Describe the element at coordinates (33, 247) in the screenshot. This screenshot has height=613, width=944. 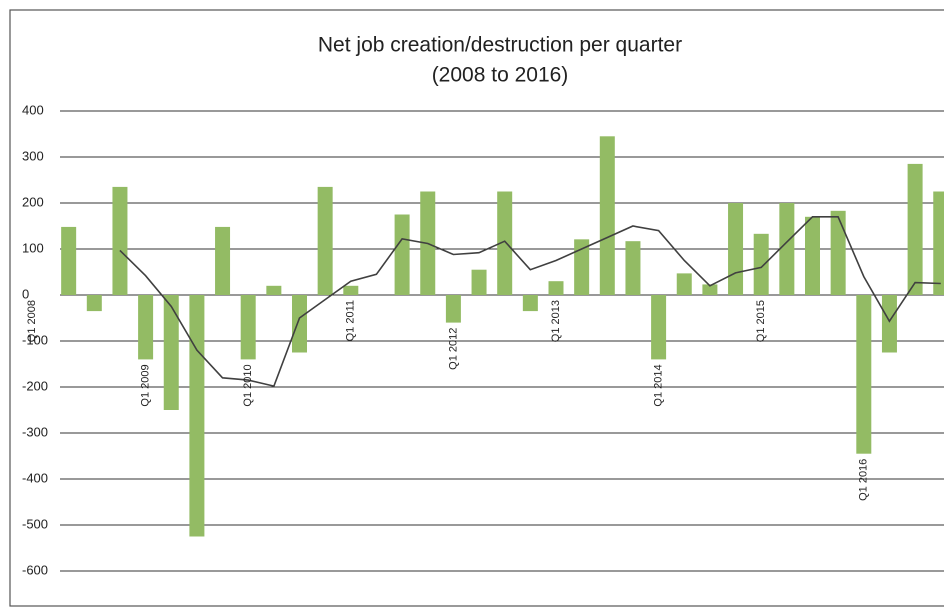
I see `y-tick-label: 100` at that location.